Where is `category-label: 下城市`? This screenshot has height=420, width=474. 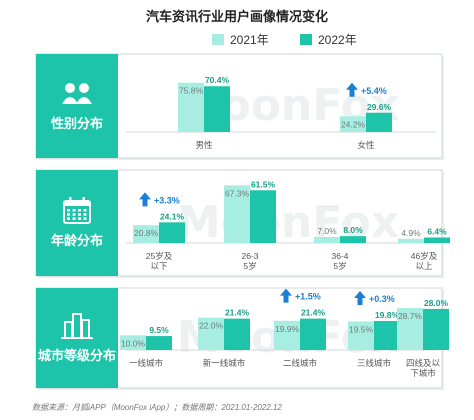
category-label: 下城市 is located at coordinates (423, 373).